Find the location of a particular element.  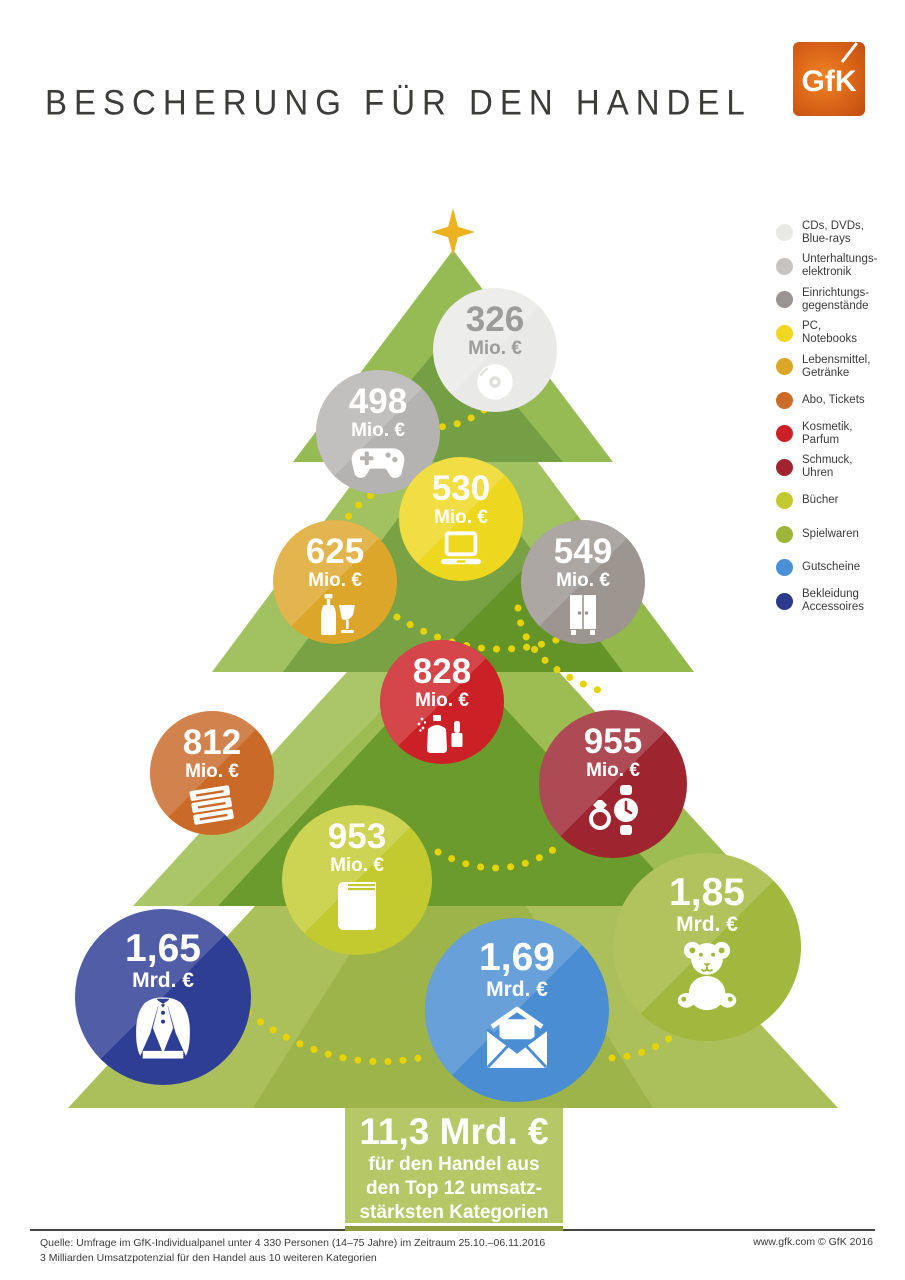

book-icon is located at coordinates (357, 906).